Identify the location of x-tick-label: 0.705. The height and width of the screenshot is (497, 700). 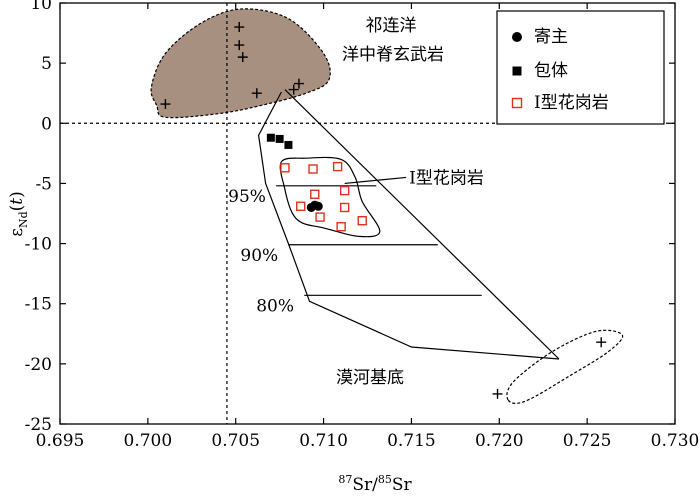
(235, 441).